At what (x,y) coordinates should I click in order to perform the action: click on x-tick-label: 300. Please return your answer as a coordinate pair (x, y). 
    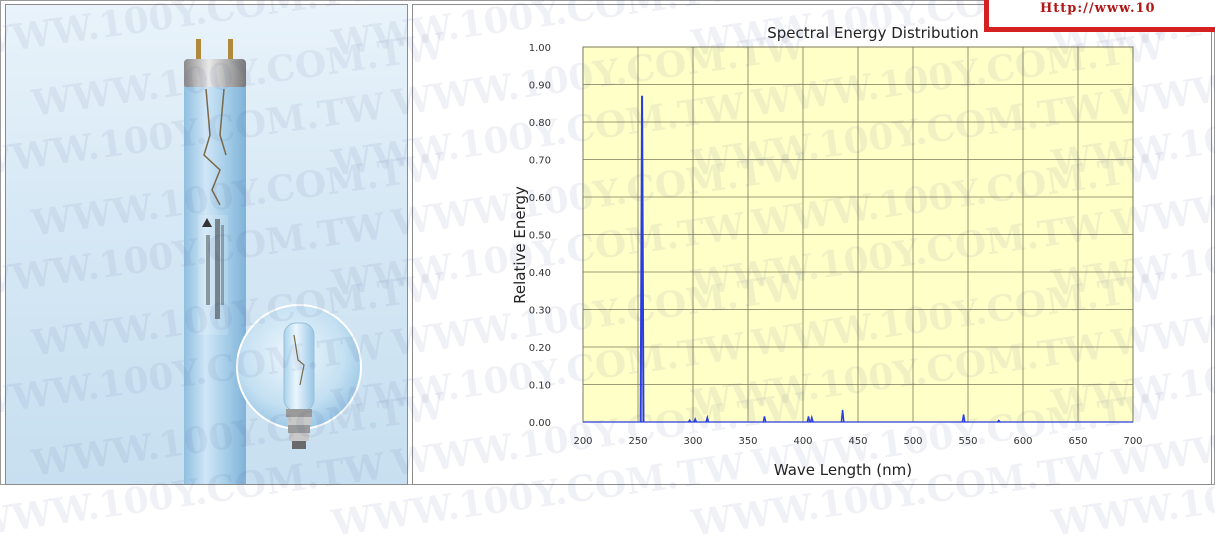
    Looking at the image, I should click on (692, 441).